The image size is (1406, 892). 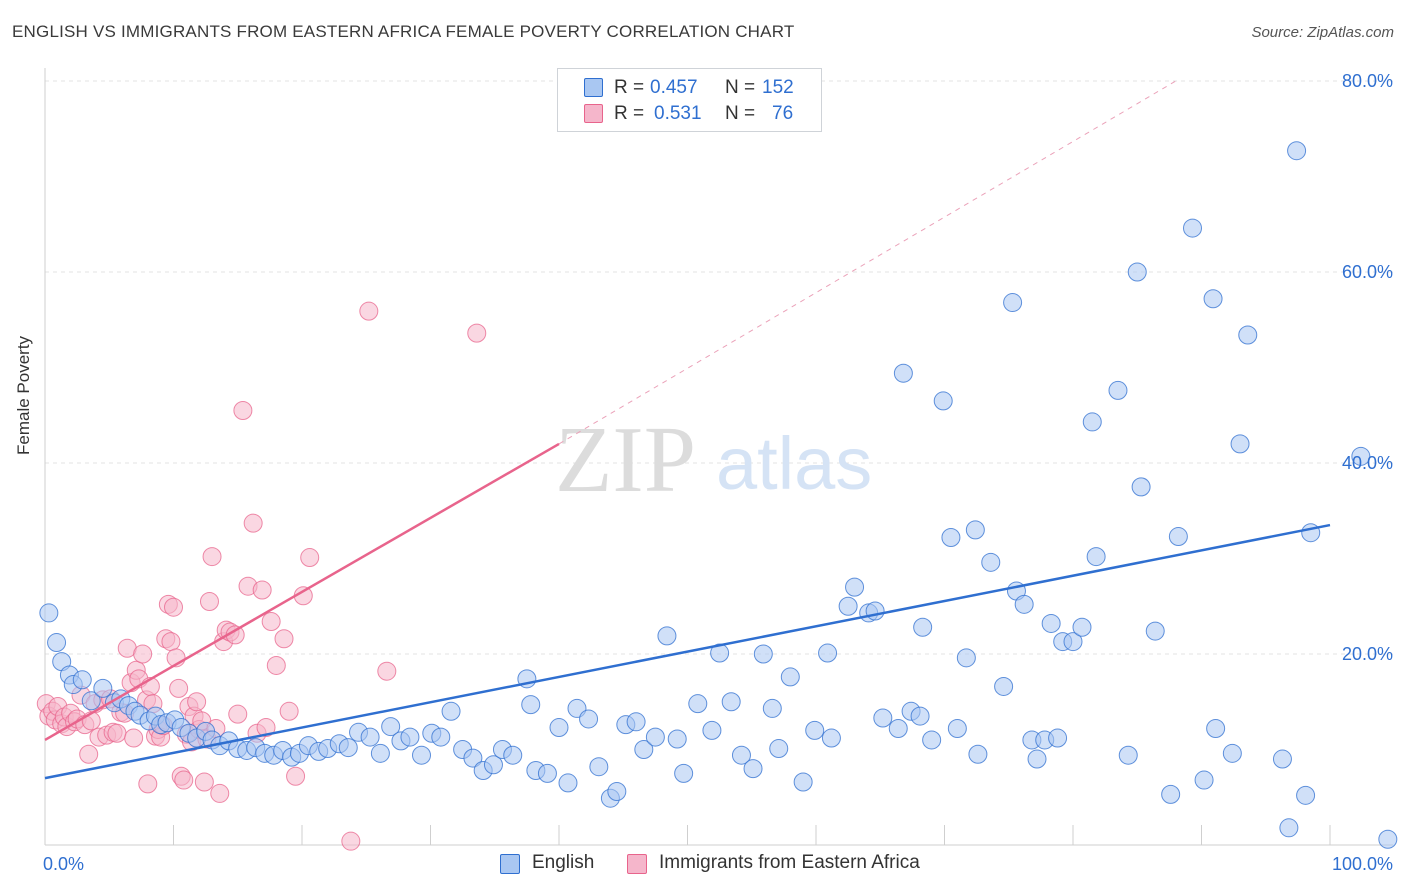 I want to click on y-tick-label: 40.0%, so click(x=1367, y=463).